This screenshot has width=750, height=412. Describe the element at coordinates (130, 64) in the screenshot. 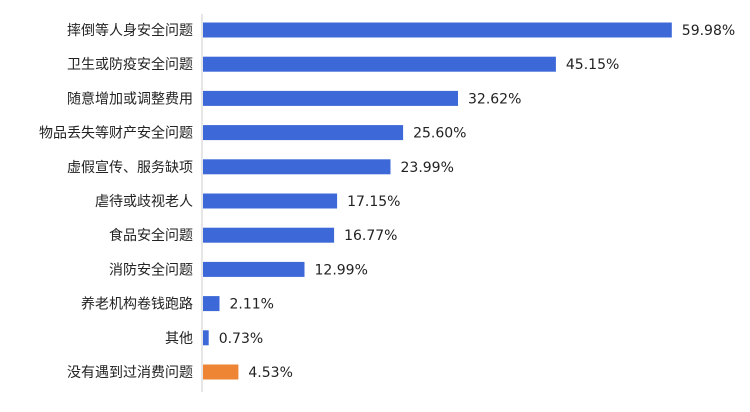

I see `category-label: 卫生或防疫安全问题` at that location.